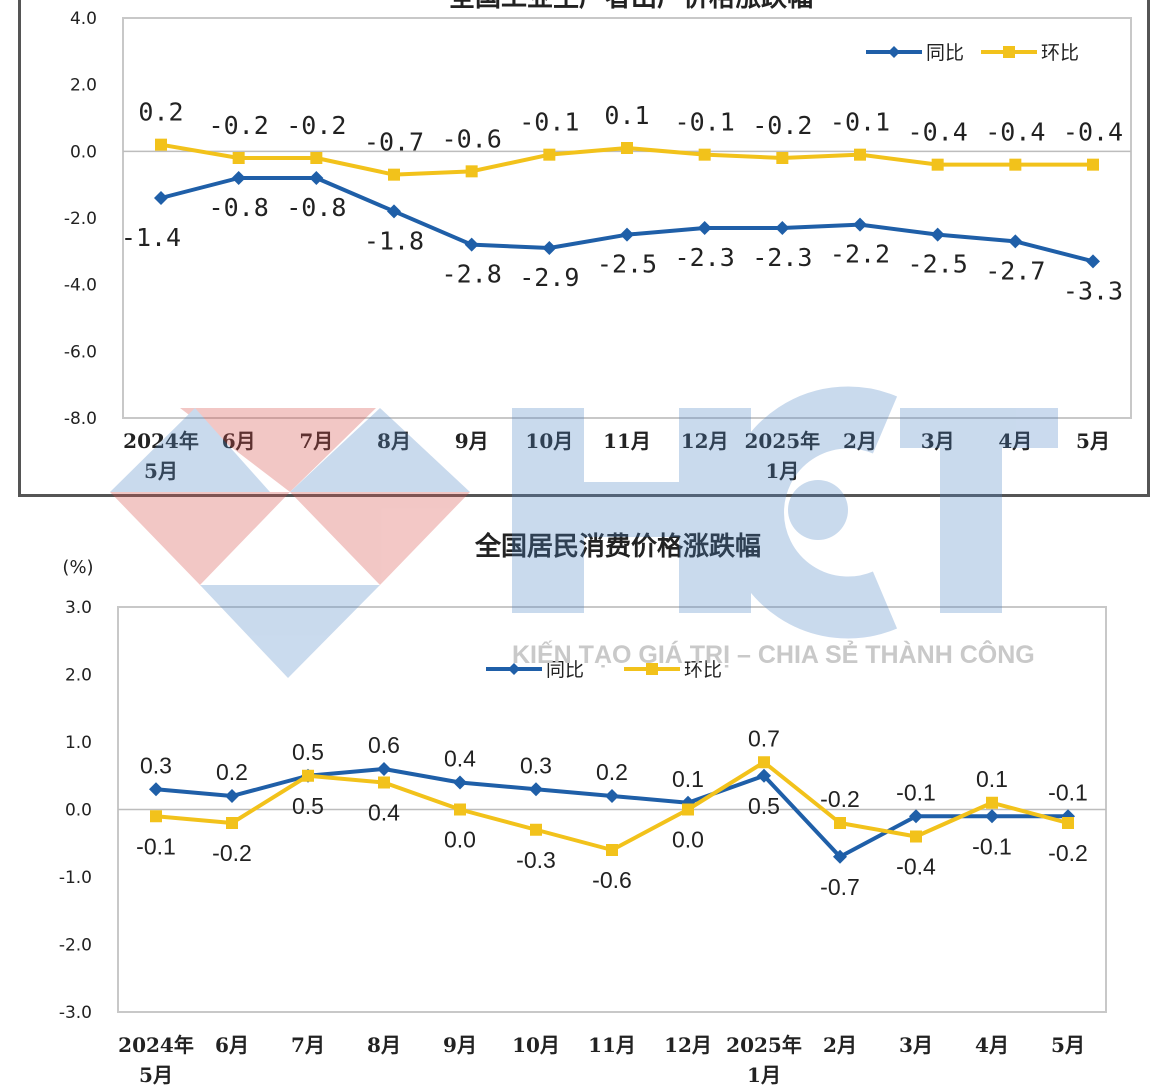 The height and width of the screenshot is (1090, 1167). I want to click on data-label-mom: 0.2, so click(160, 112).